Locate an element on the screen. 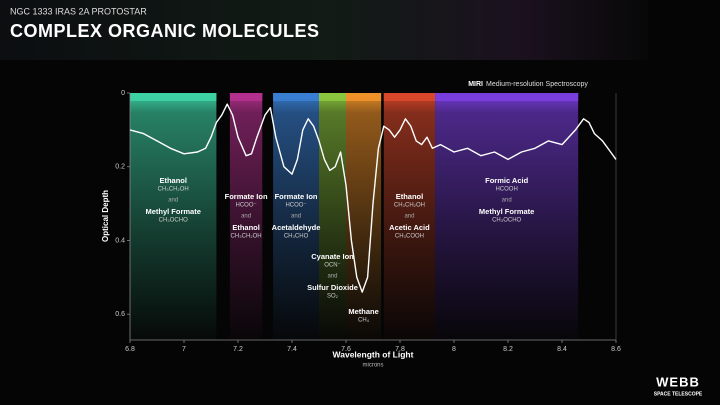 Image resolution: width=720 pixels, height=405 pixels. x-tick-label: 8.4 is located at coordinates (562, 349).